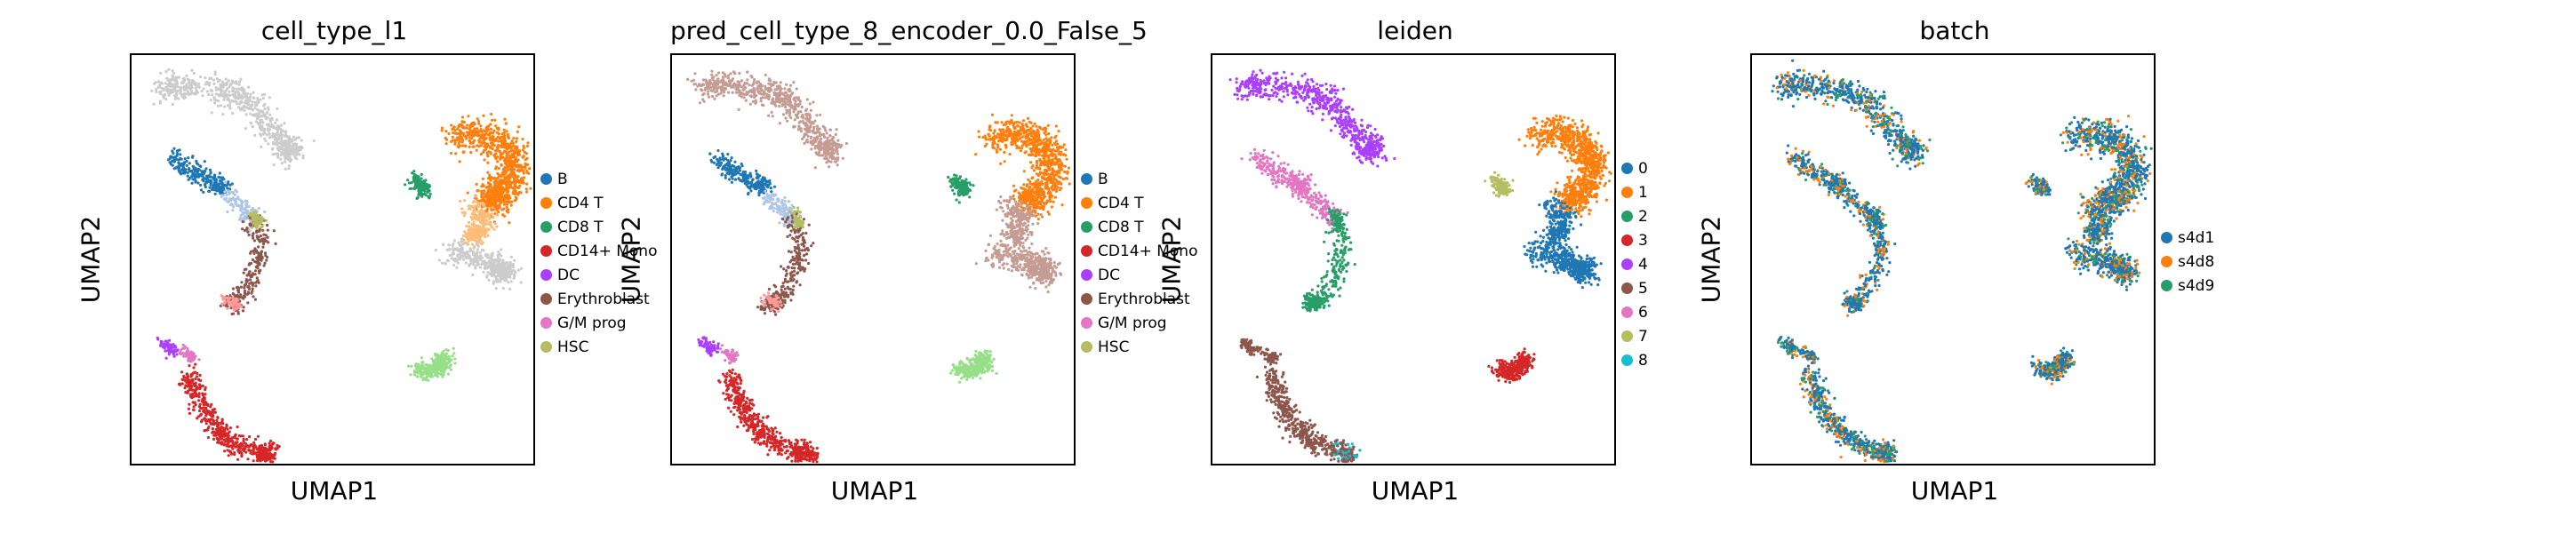 This screenshot has width=2576, height=533. I want to click on legend-label: CD4 T, so click(580, 203).